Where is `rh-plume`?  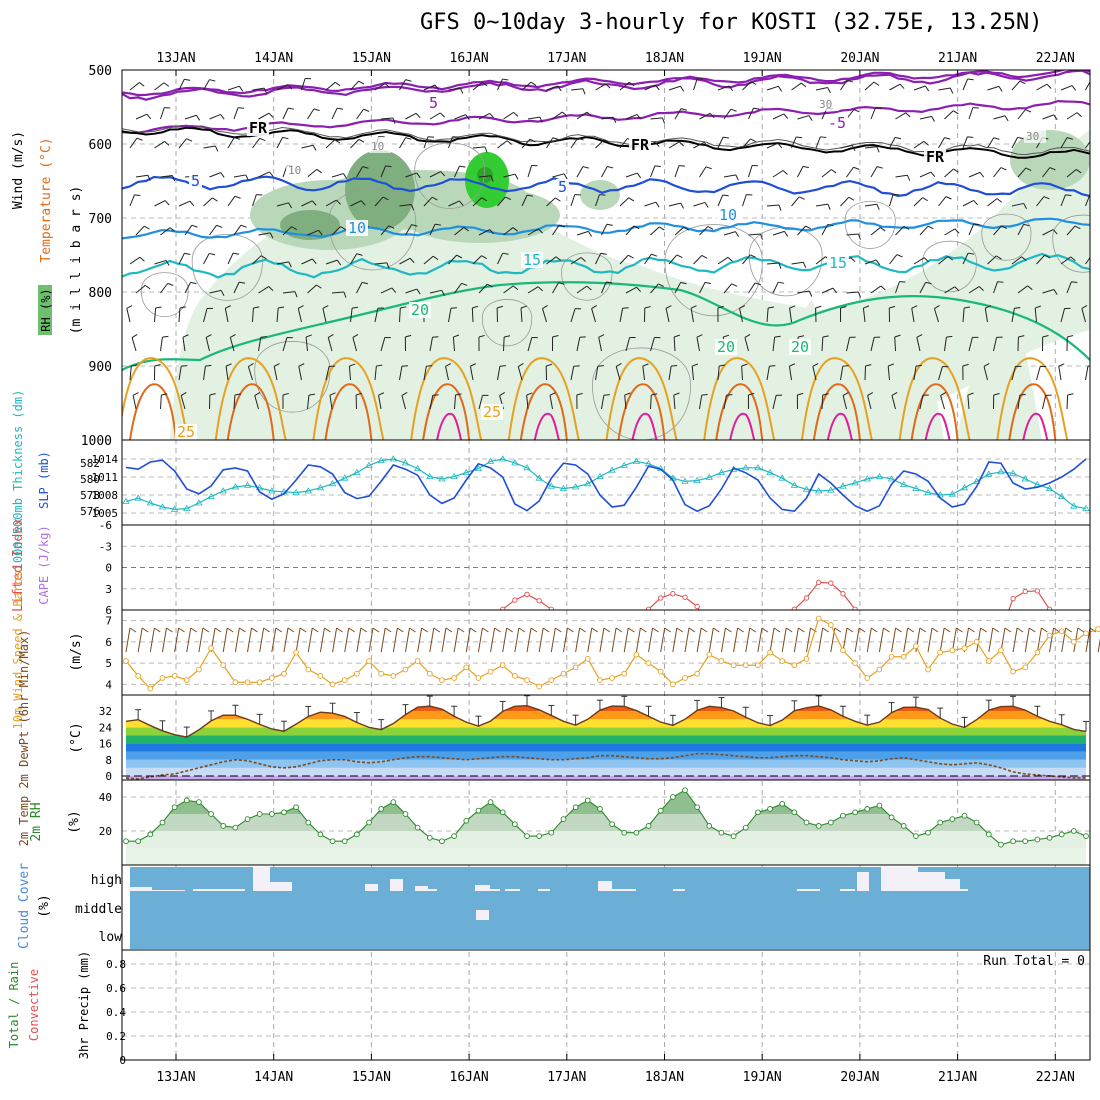
rh-plume is located at coordinates (315, 370).